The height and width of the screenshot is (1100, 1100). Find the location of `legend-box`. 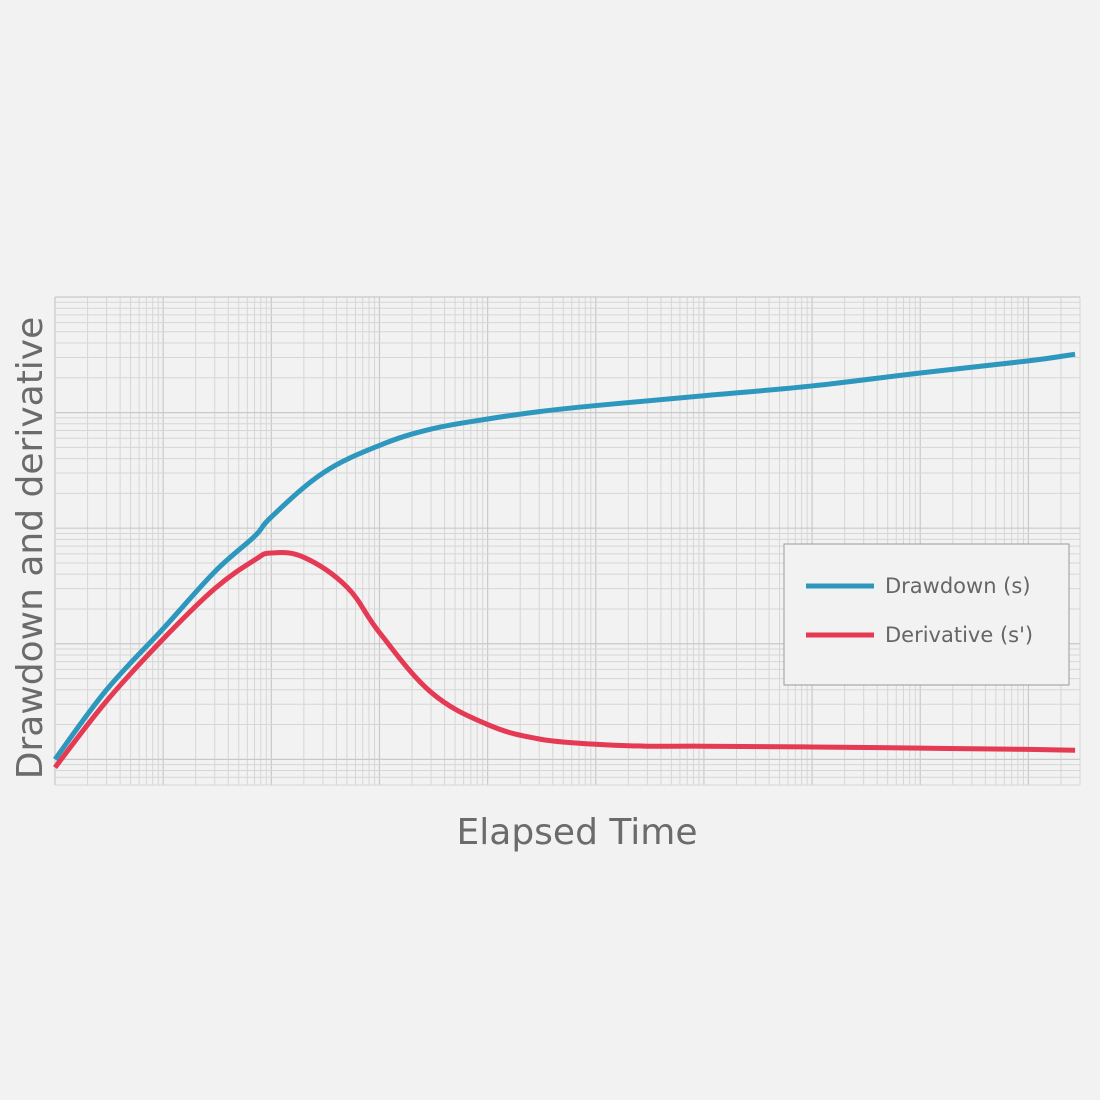

legend-box is located at coordinates (926, 614).